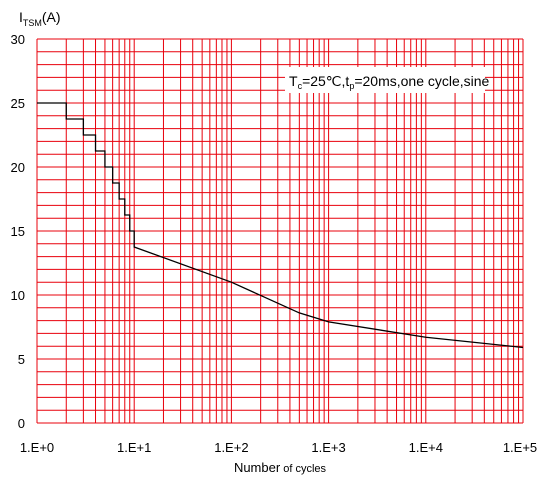 The height and width of the screenshot is (484, 539). I want to click on x-tick-label: 1.E+2, so click(231, 447).